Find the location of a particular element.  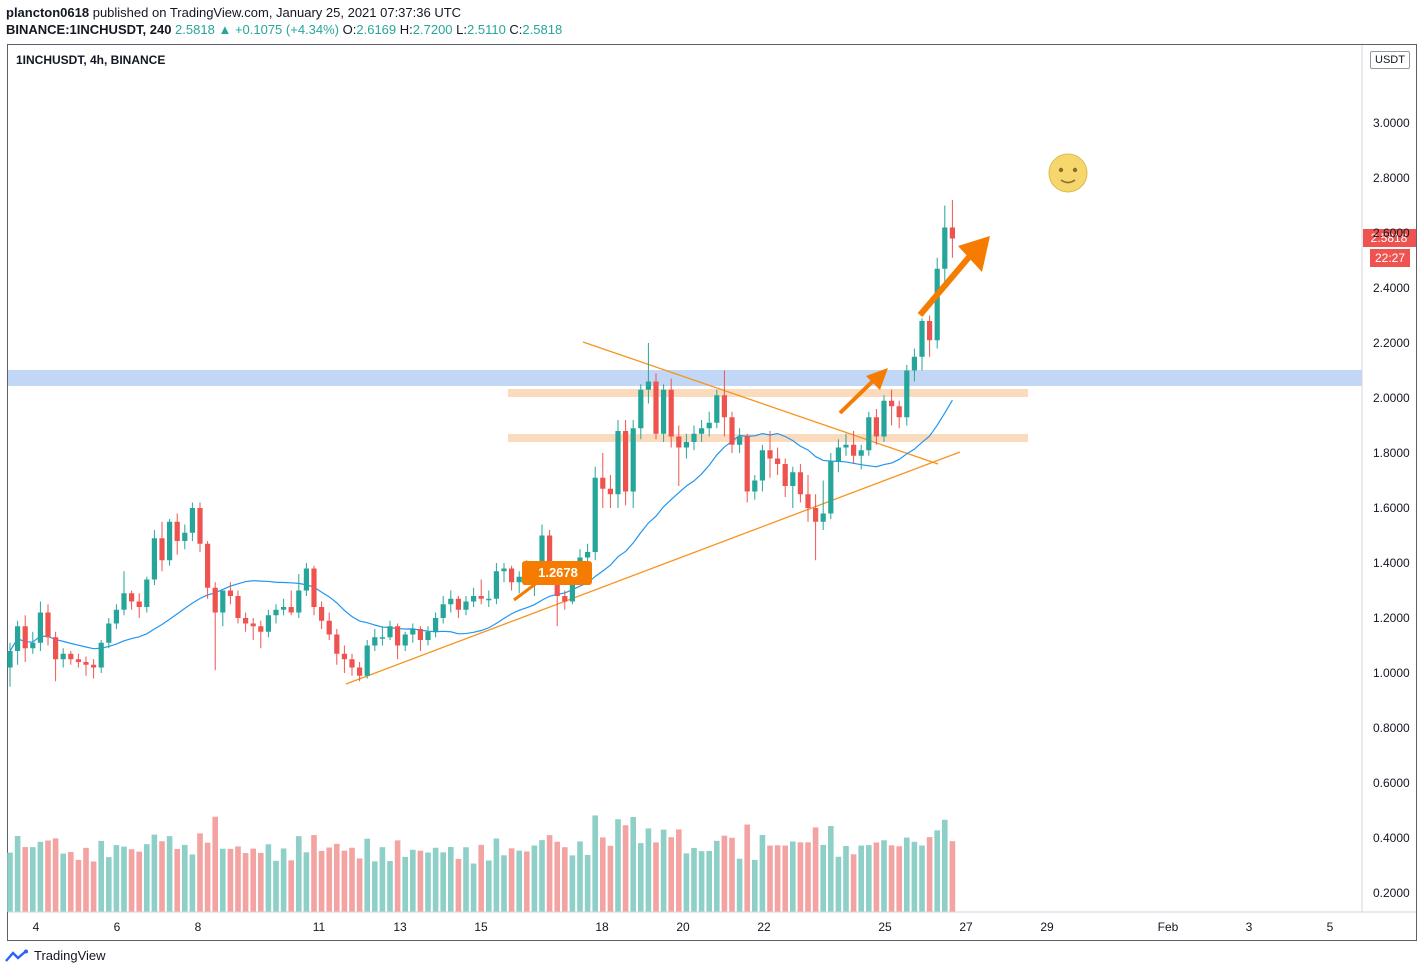

supply-zone-lower is located at coordinates (768, 438).